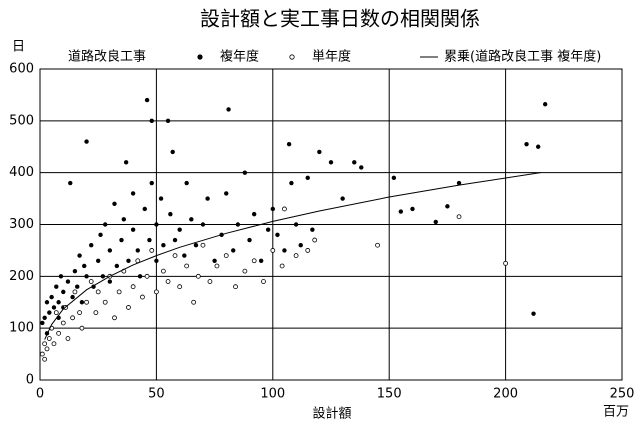  Describe the element at coordinates (340, 19) in the screenshot. I see `chart-title: 設計額と実工事日数の相関関係` at that location.